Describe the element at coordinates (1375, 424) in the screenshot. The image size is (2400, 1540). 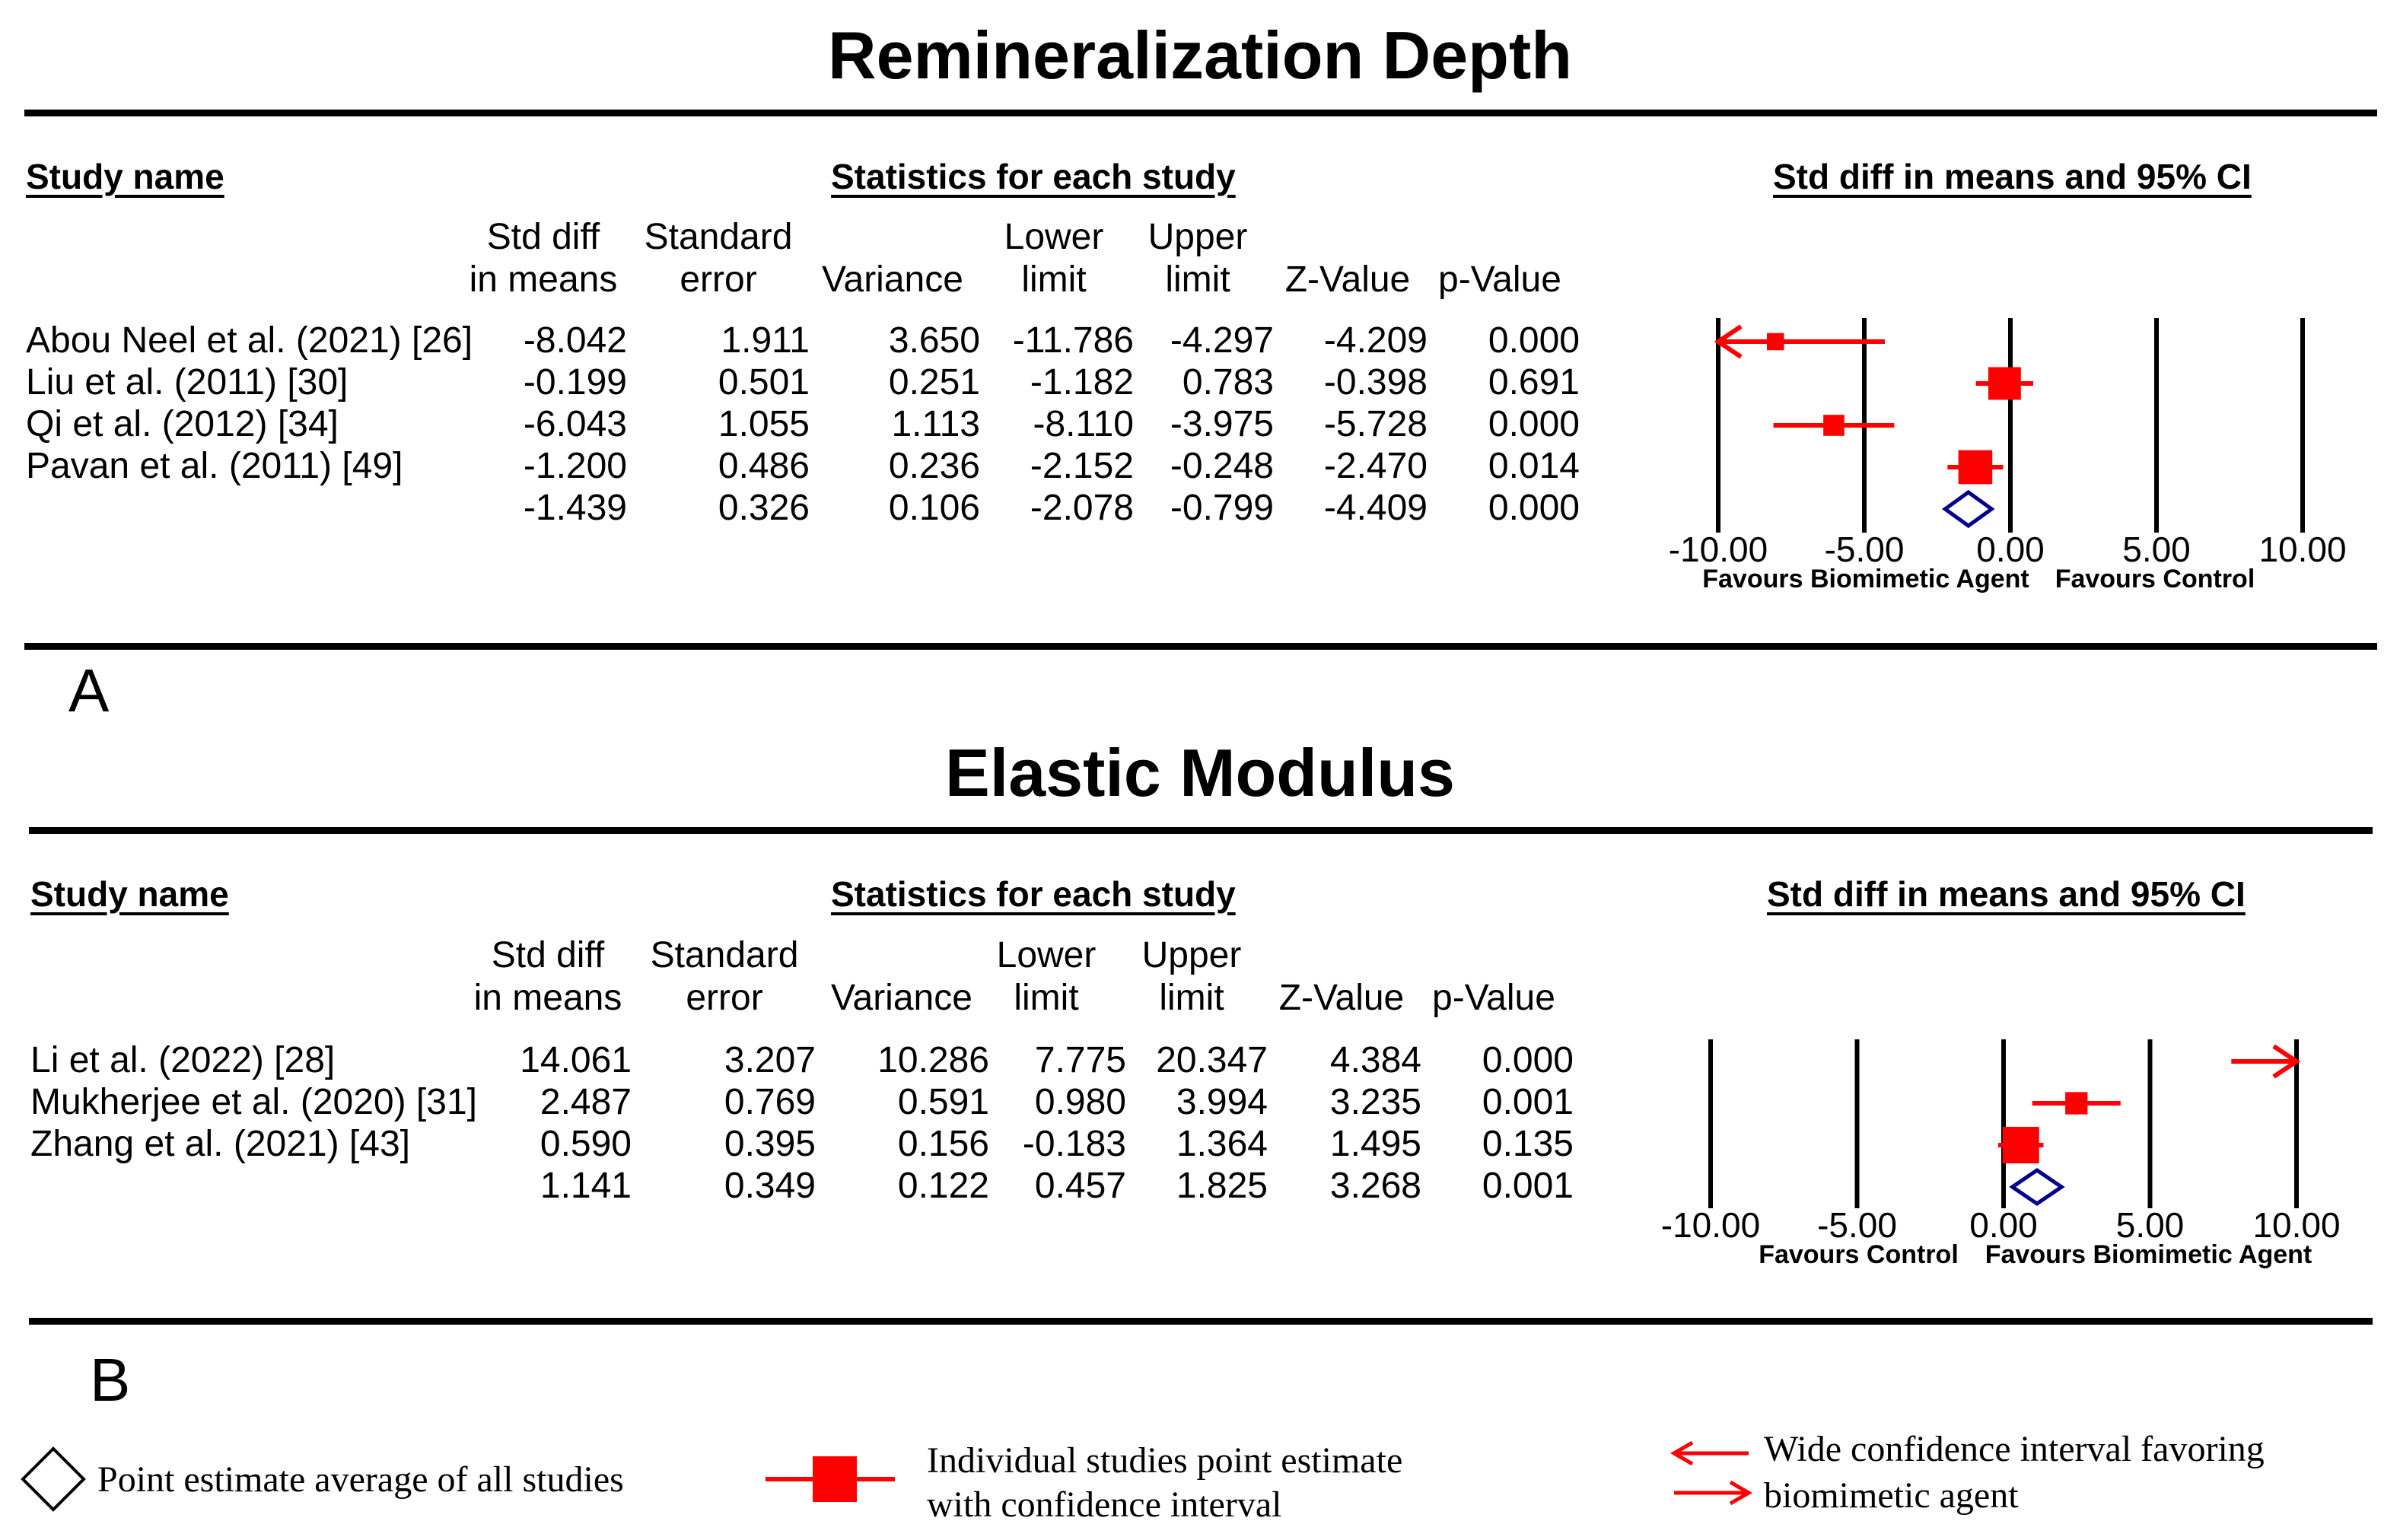
I see `table-cell: -5.728` at that location.